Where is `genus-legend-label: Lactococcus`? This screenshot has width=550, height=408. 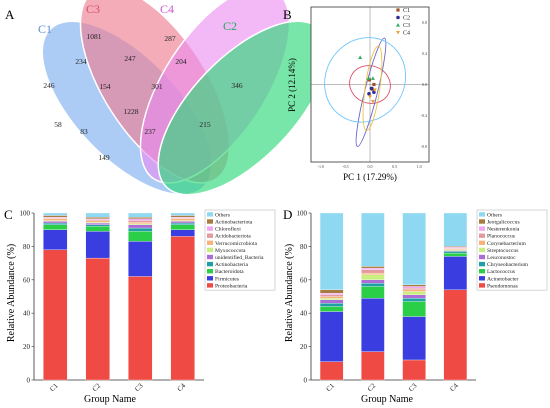
genus-legend-label: Lactococcus is located at coordinates (501, 272).